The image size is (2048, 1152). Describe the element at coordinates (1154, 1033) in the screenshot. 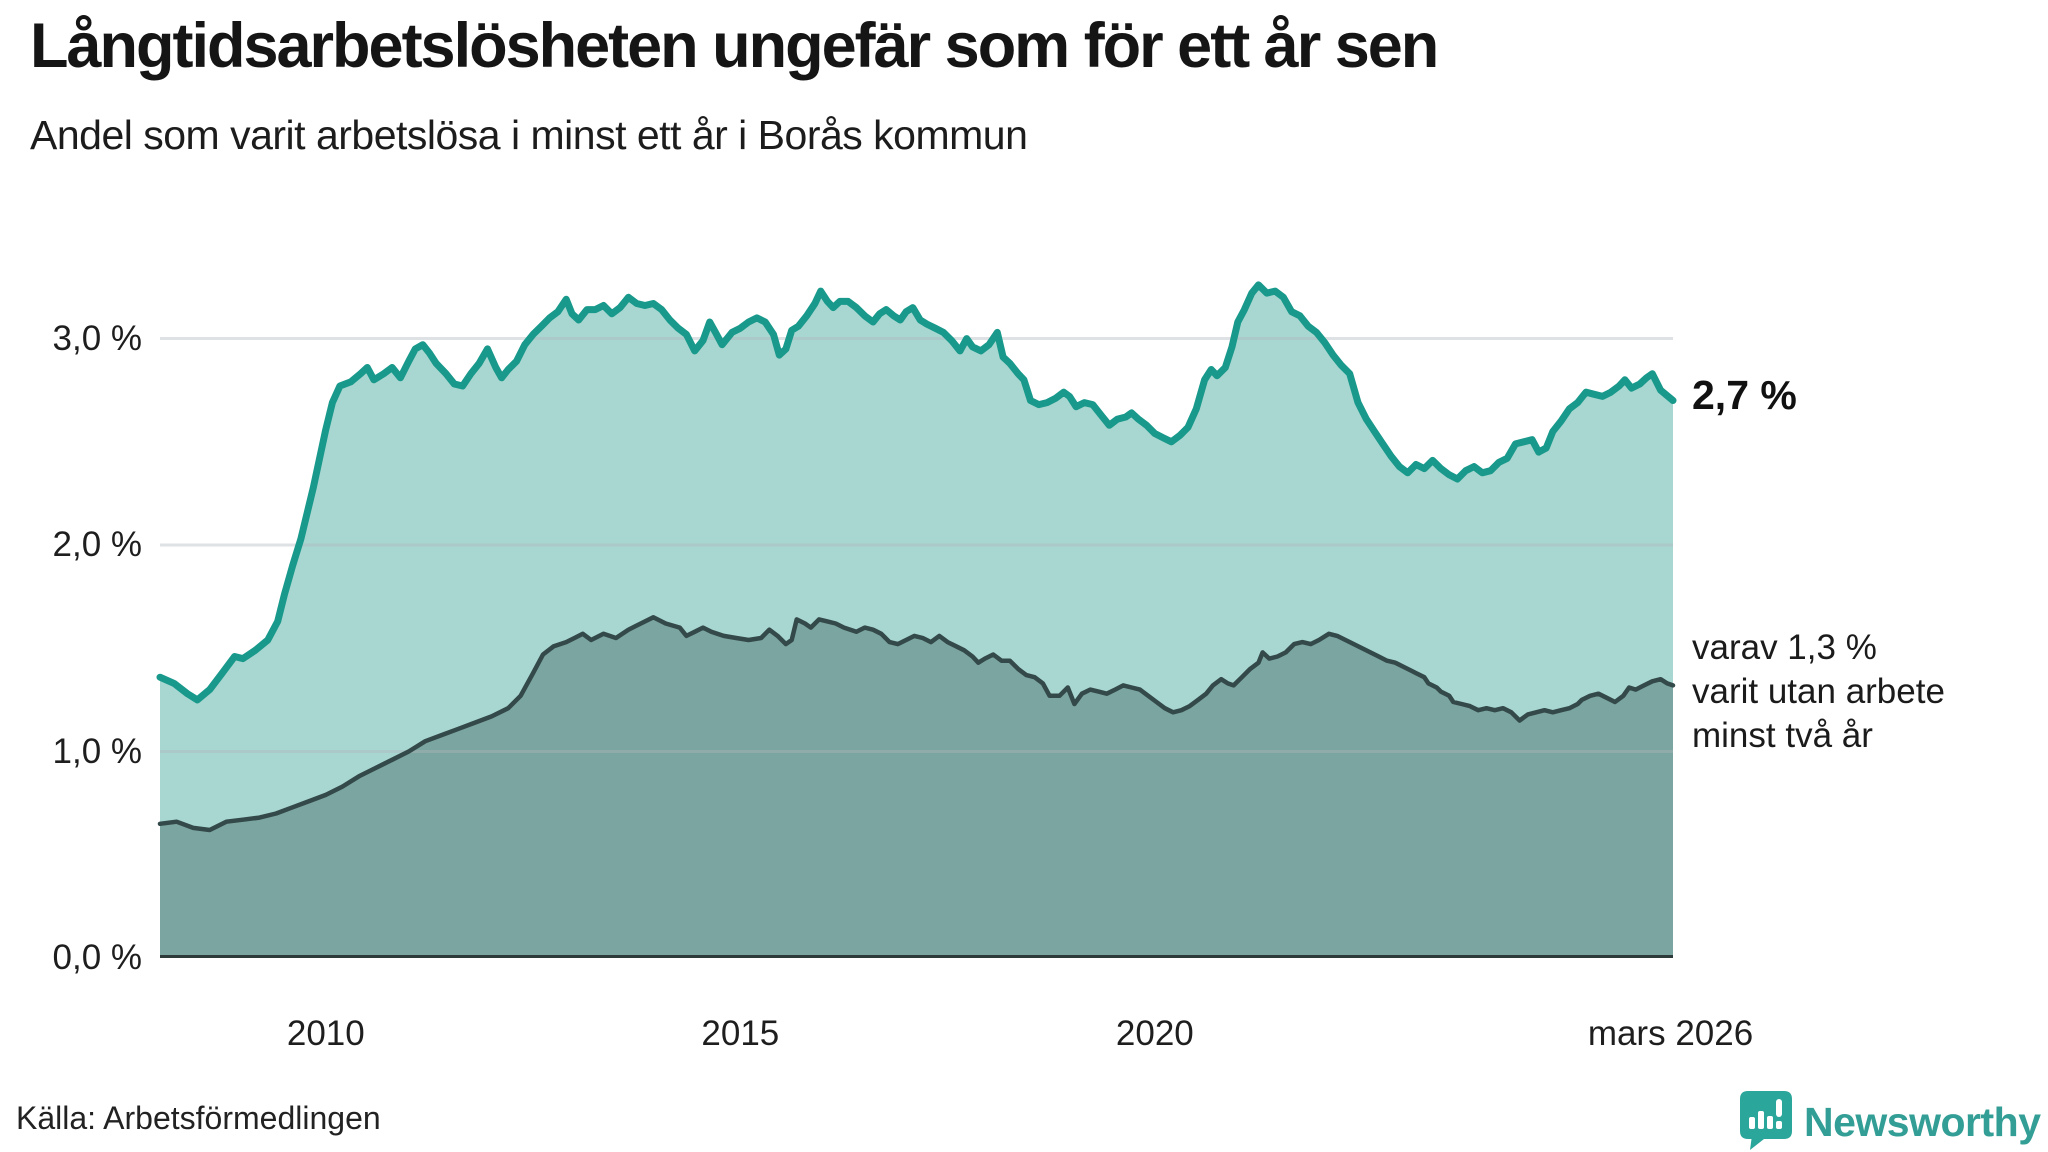

I see `x-tick-label: 2020` at that location.